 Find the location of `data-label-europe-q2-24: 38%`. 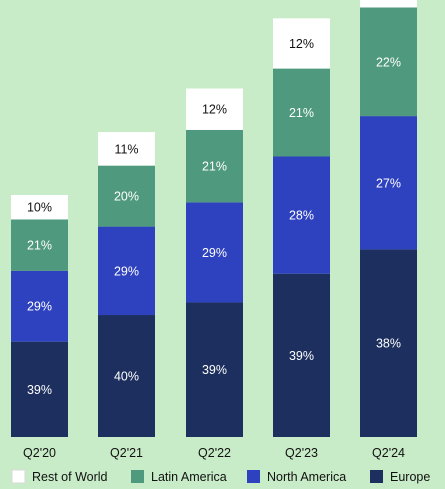

data-label-europe-q2-24: 38% is located at coordinates (388, 344).